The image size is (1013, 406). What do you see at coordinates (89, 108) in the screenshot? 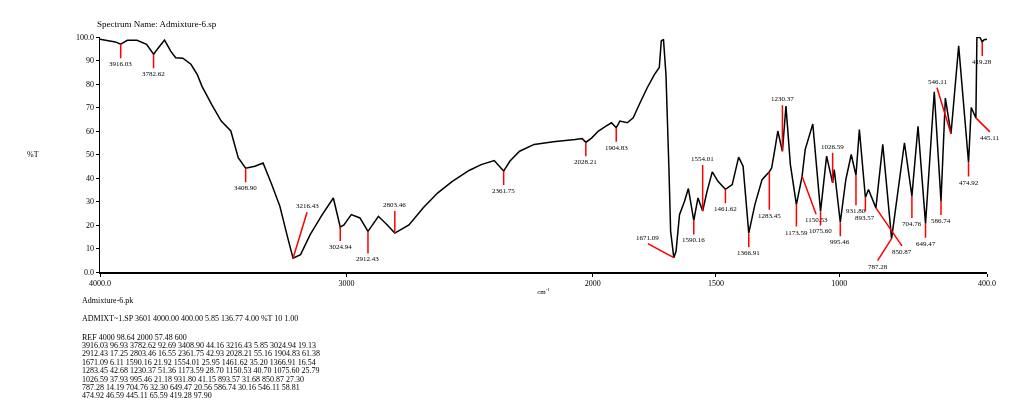
I see `y-tick-label: 70` at bounding box center [89, 108].